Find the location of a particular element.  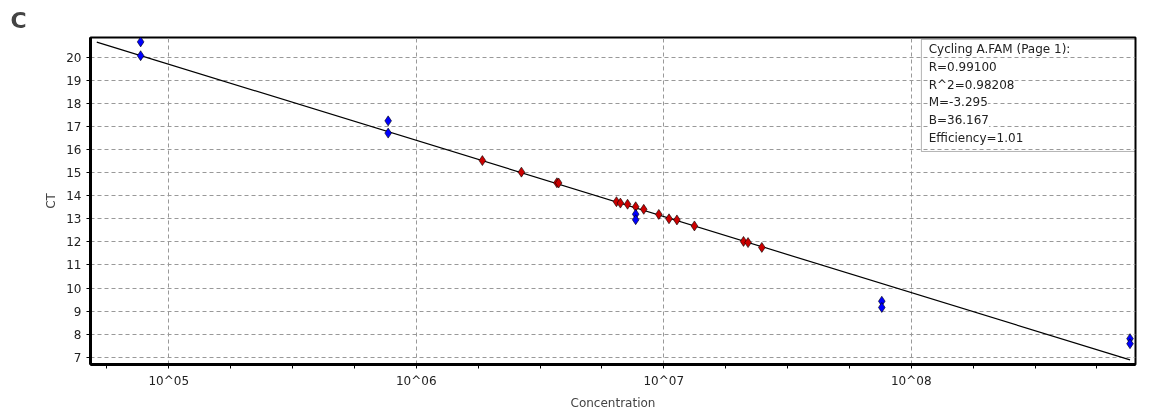

y-tick-label: 11 is located at coordinates (74, 265).